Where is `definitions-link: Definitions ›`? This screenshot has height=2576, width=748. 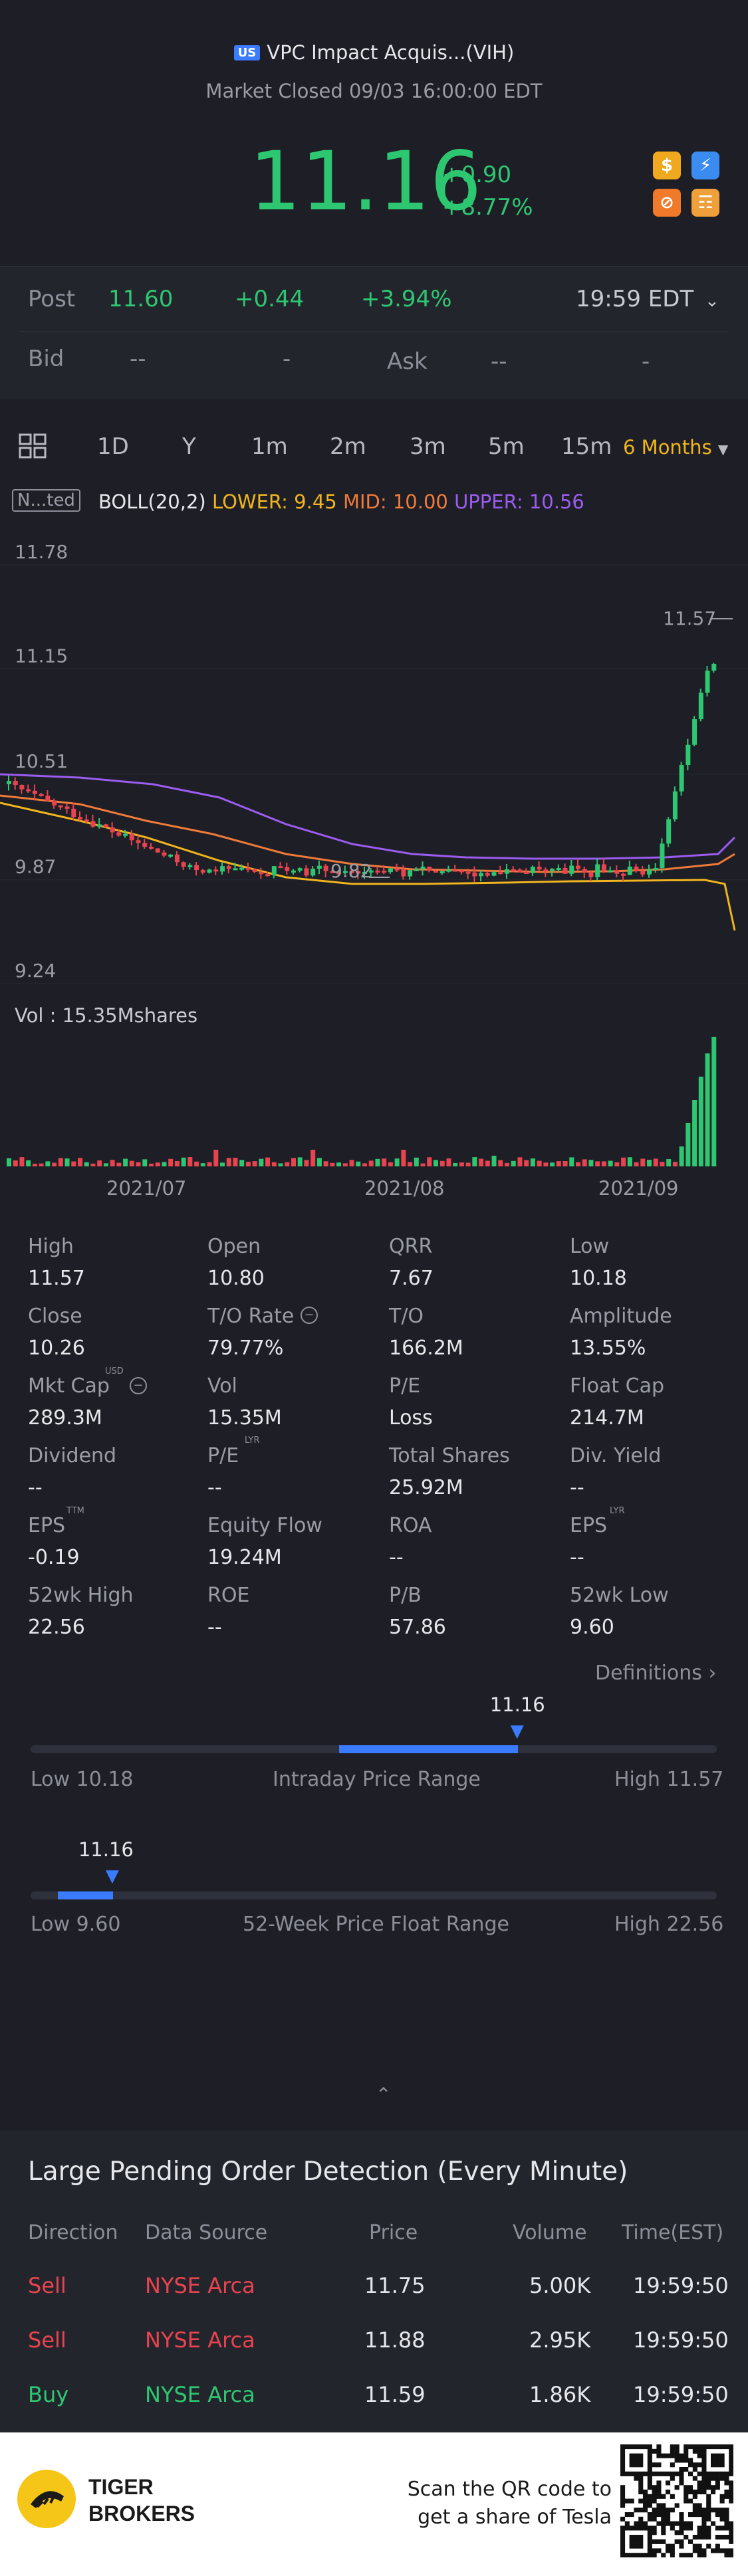
definitions-link: Definitions › is located at coordinates (655, 1673).